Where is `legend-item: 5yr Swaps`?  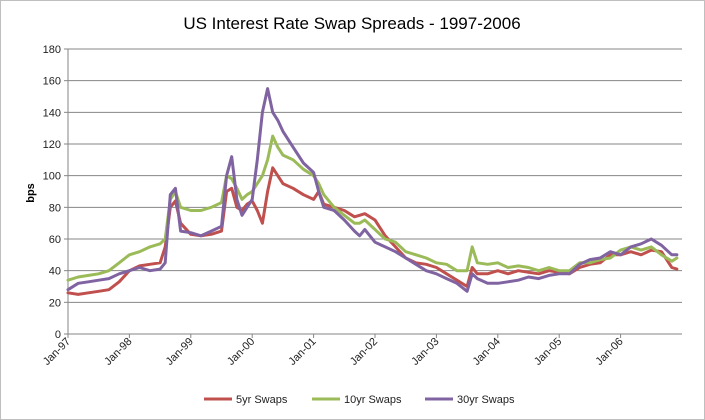 legend-item: 5yr Swaps is located at coordinates (246, 400).